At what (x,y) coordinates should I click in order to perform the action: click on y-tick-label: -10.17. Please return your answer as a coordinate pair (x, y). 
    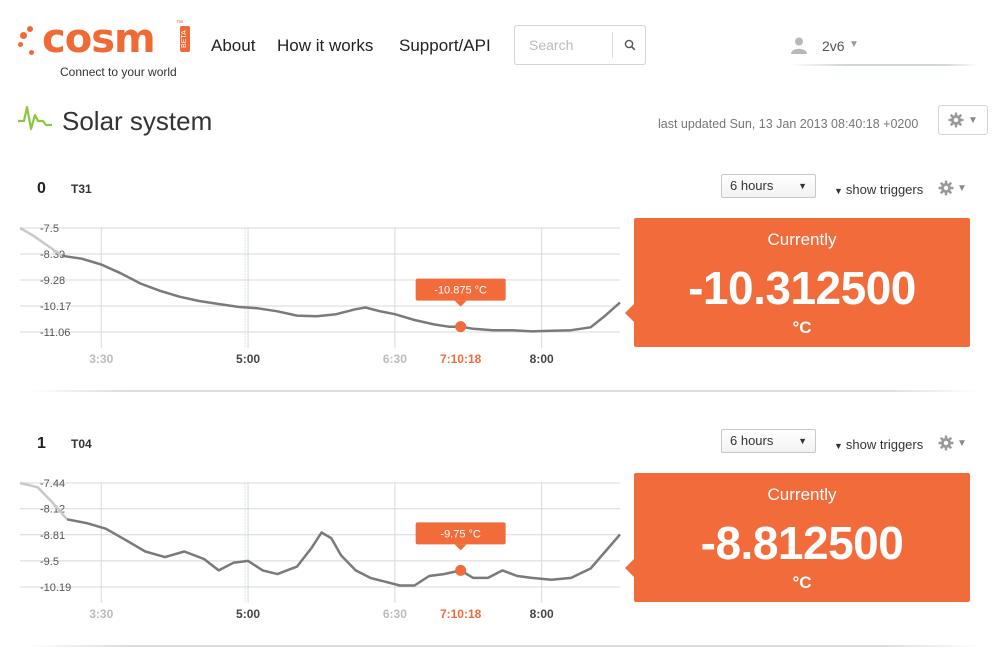
    Looking at the image, I should click on (55, 307).